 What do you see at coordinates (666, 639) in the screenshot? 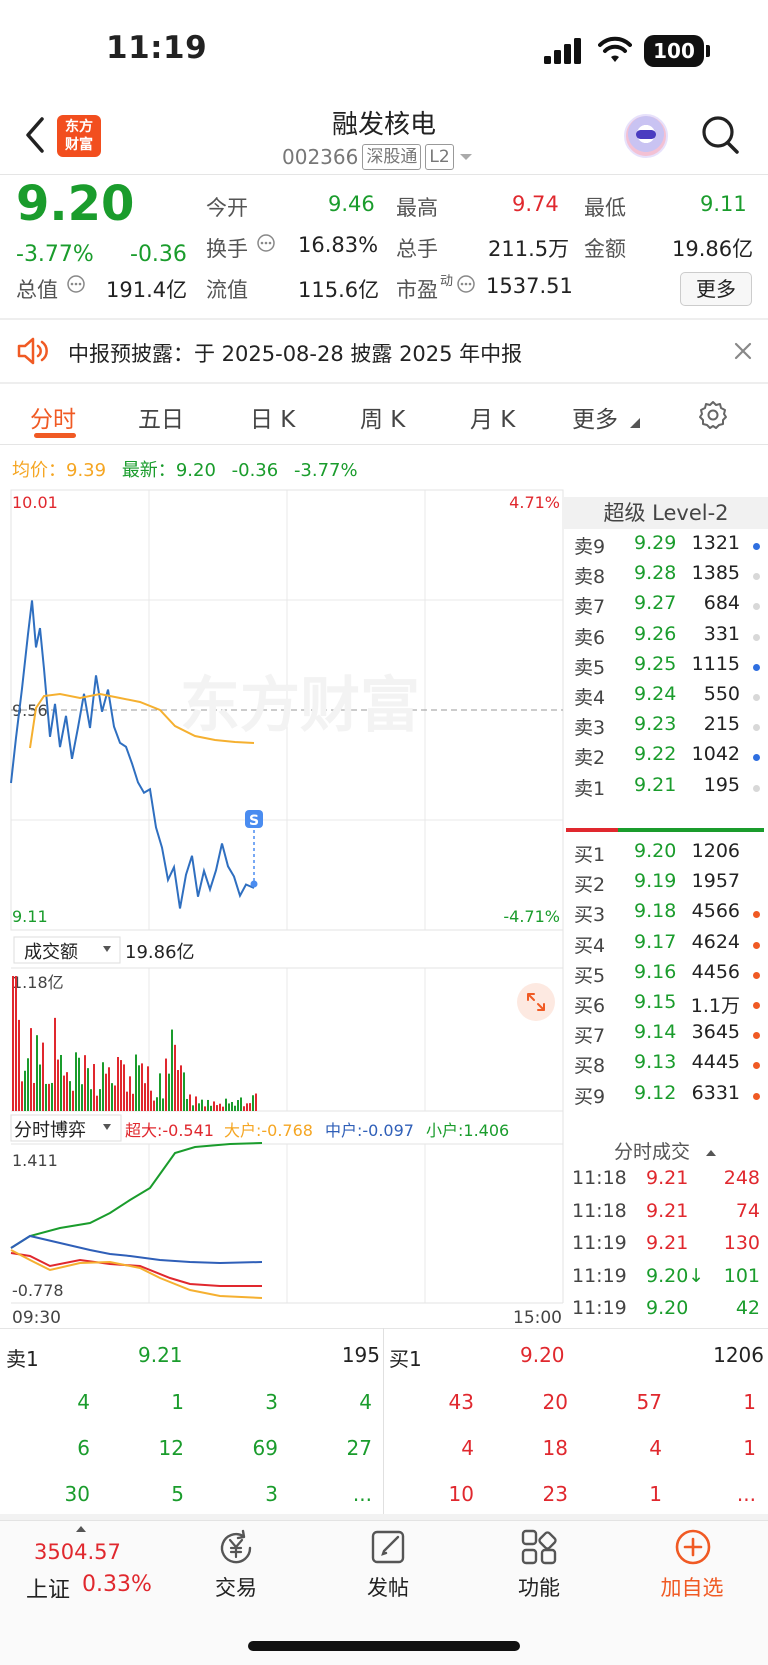
I see `ask-row: 卖6 9.26 331` at bounding box center [666, 639].